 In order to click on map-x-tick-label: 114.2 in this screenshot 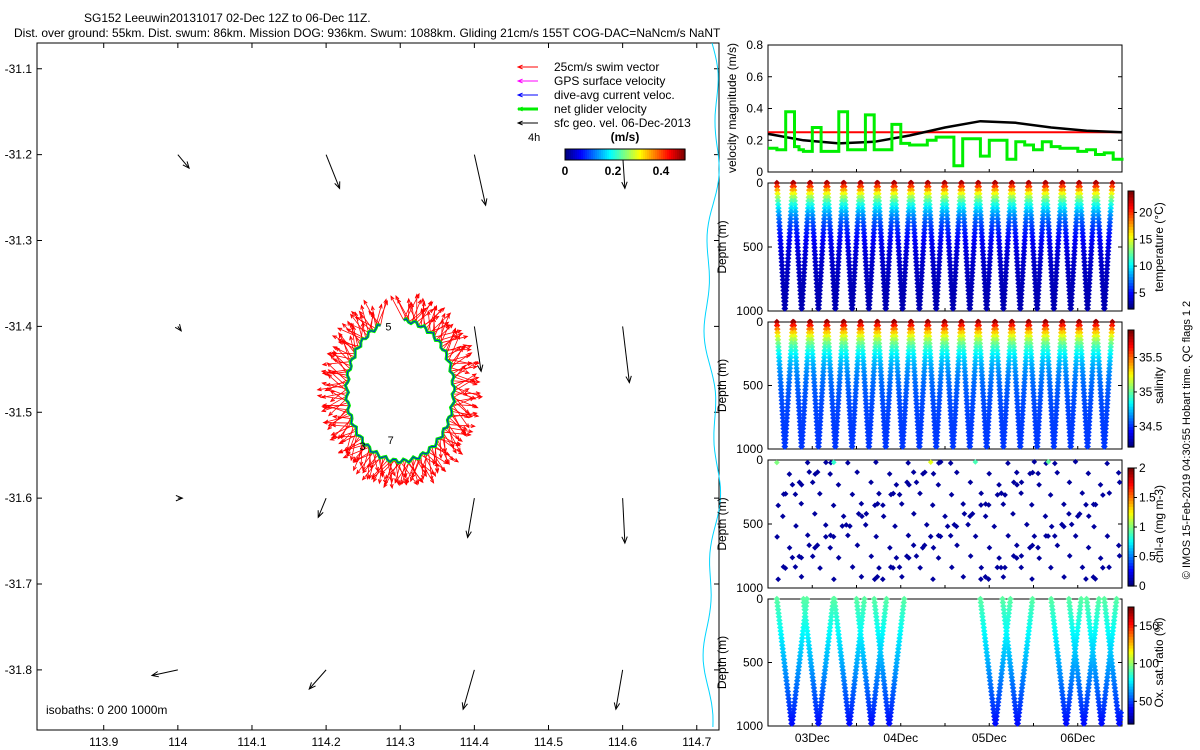, I will do `click(326, 742)`.